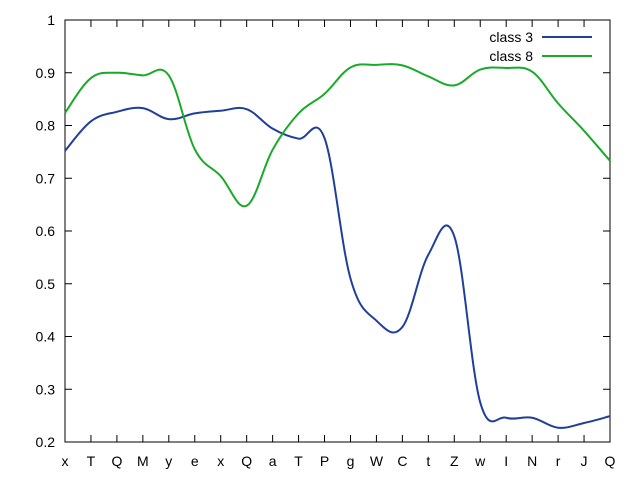  I want to click on x-tick-label: J, so click(584, 461).